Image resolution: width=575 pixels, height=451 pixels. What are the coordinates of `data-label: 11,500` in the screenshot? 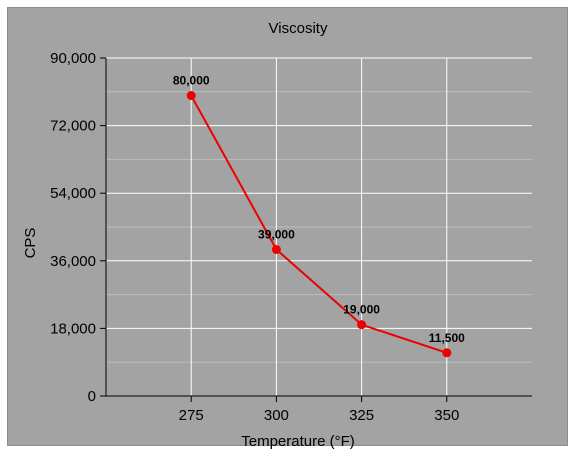 It's located at (447, 338).